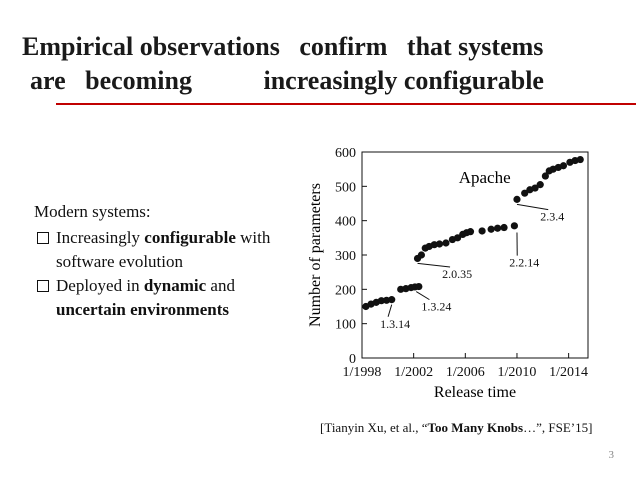  What do you see at coordinates (315, 255) in the screenshot?
I see `y-axis-label: Number of parameters` at bounding box center [315, 255].